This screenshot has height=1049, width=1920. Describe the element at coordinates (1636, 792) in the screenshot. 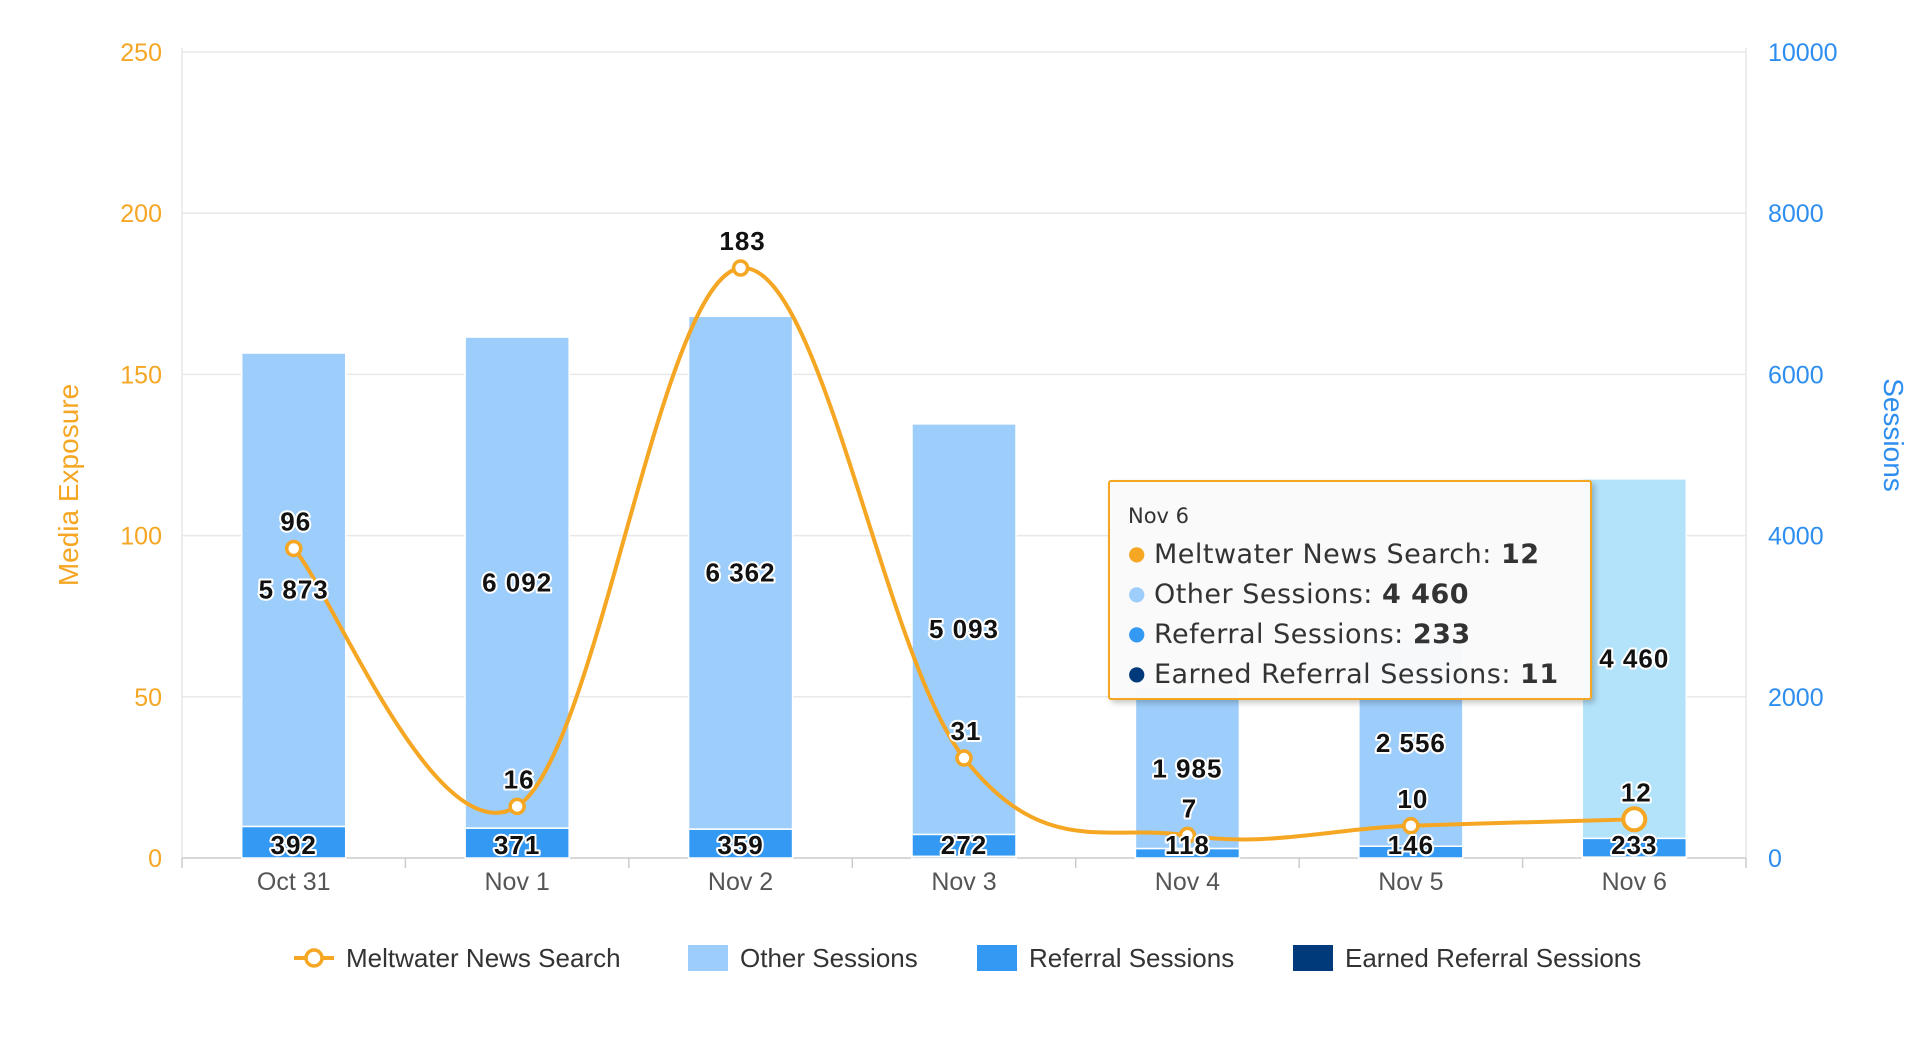

I see `meltwater-news-search-data-label: 12` at that location.